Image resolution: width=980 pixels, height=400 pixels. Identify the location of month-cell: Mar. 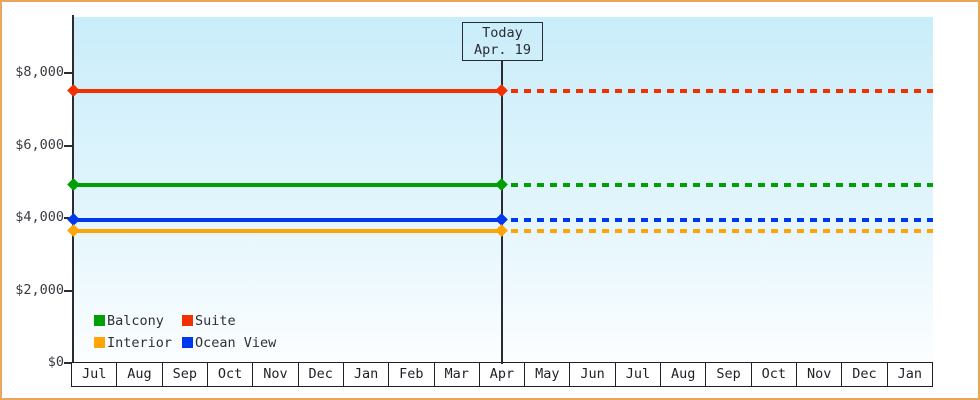
(457, 374).